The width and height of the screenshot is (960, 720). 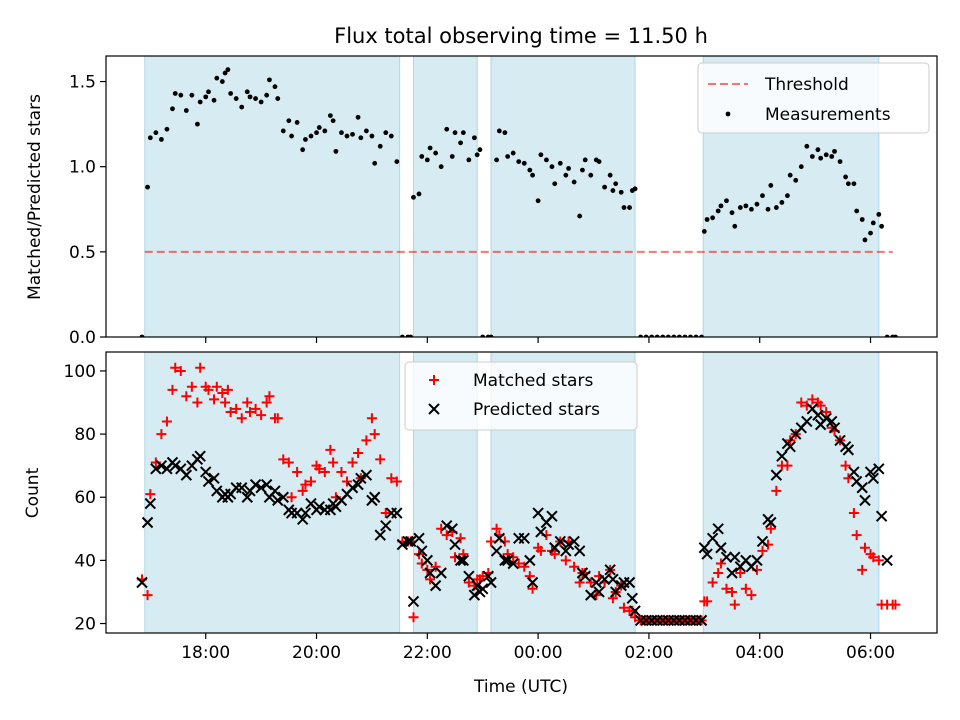 I want to click on legend-threshold-label: Threshold, so click(x=806, y=85).